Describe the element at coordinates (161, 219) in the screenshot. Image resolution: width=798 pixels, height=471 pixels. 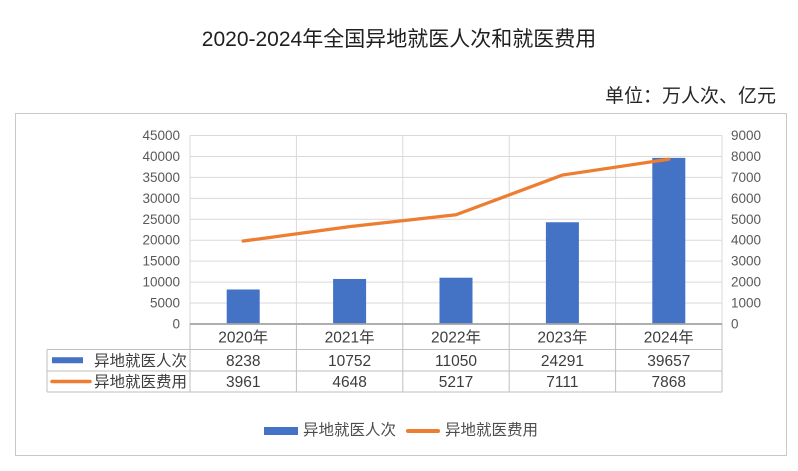
I see `left-axis-tick-label: 25000` at that location.